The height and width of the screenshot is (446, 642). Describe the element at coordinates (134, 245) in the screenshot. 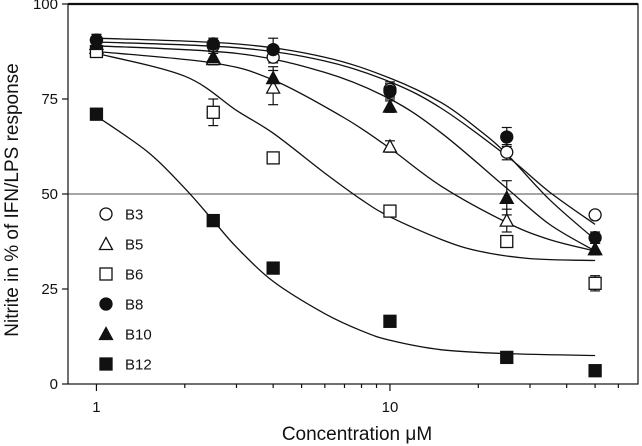

I see `legend-label-b5: B5` at that location.